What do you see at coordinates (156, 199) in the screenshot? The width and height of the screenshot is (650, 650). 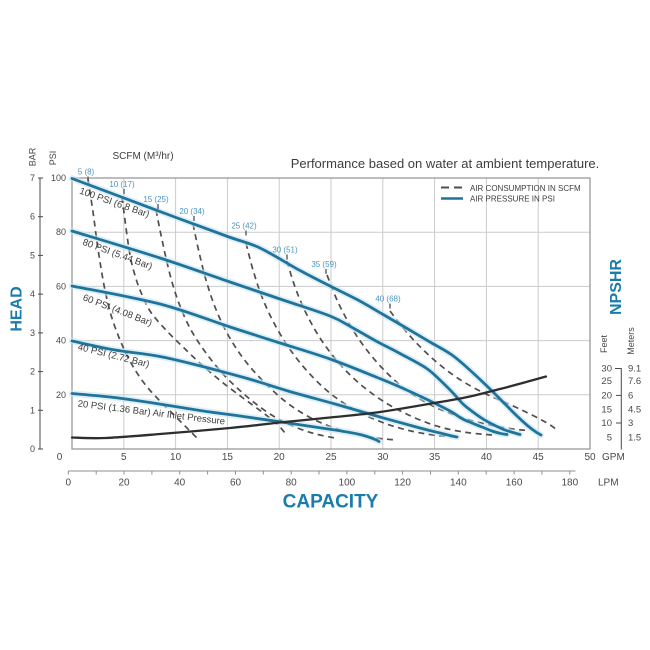 I see `svg-text: 15 (25)` at bounding box center [156, 199].